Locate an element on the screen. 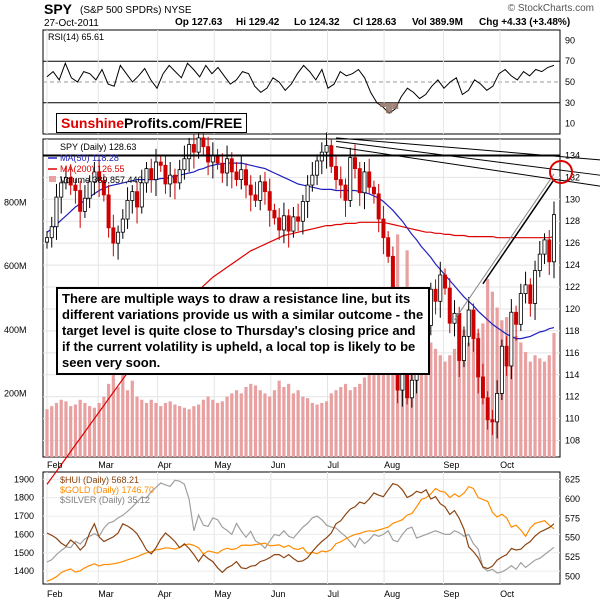 This screenshot has width=602, height=602. price-tick-label: 116 is located at coordinates (572, 353).